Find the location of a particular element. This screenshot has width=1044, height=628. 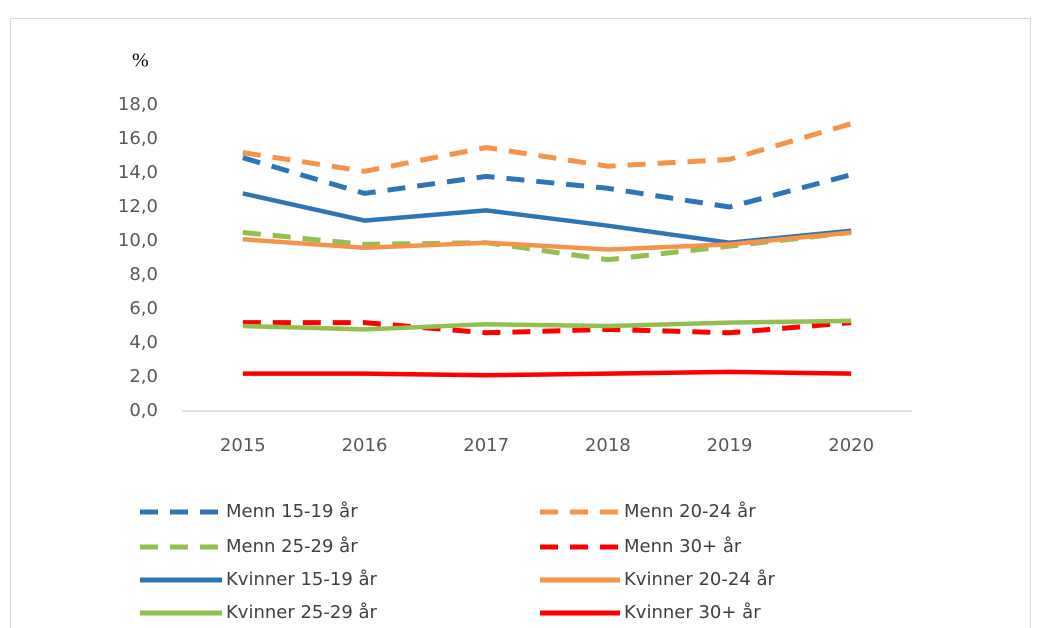

x-tick-label: 2016 is located at coordinates (365, 445).